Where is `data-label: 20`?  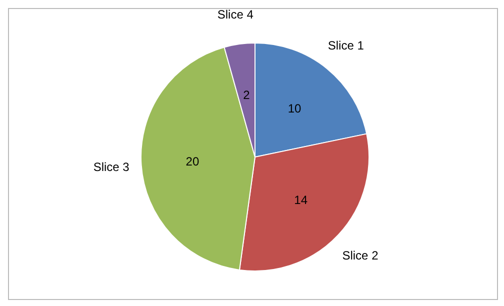 data-label: 20 is located at coordinates (193, 161).